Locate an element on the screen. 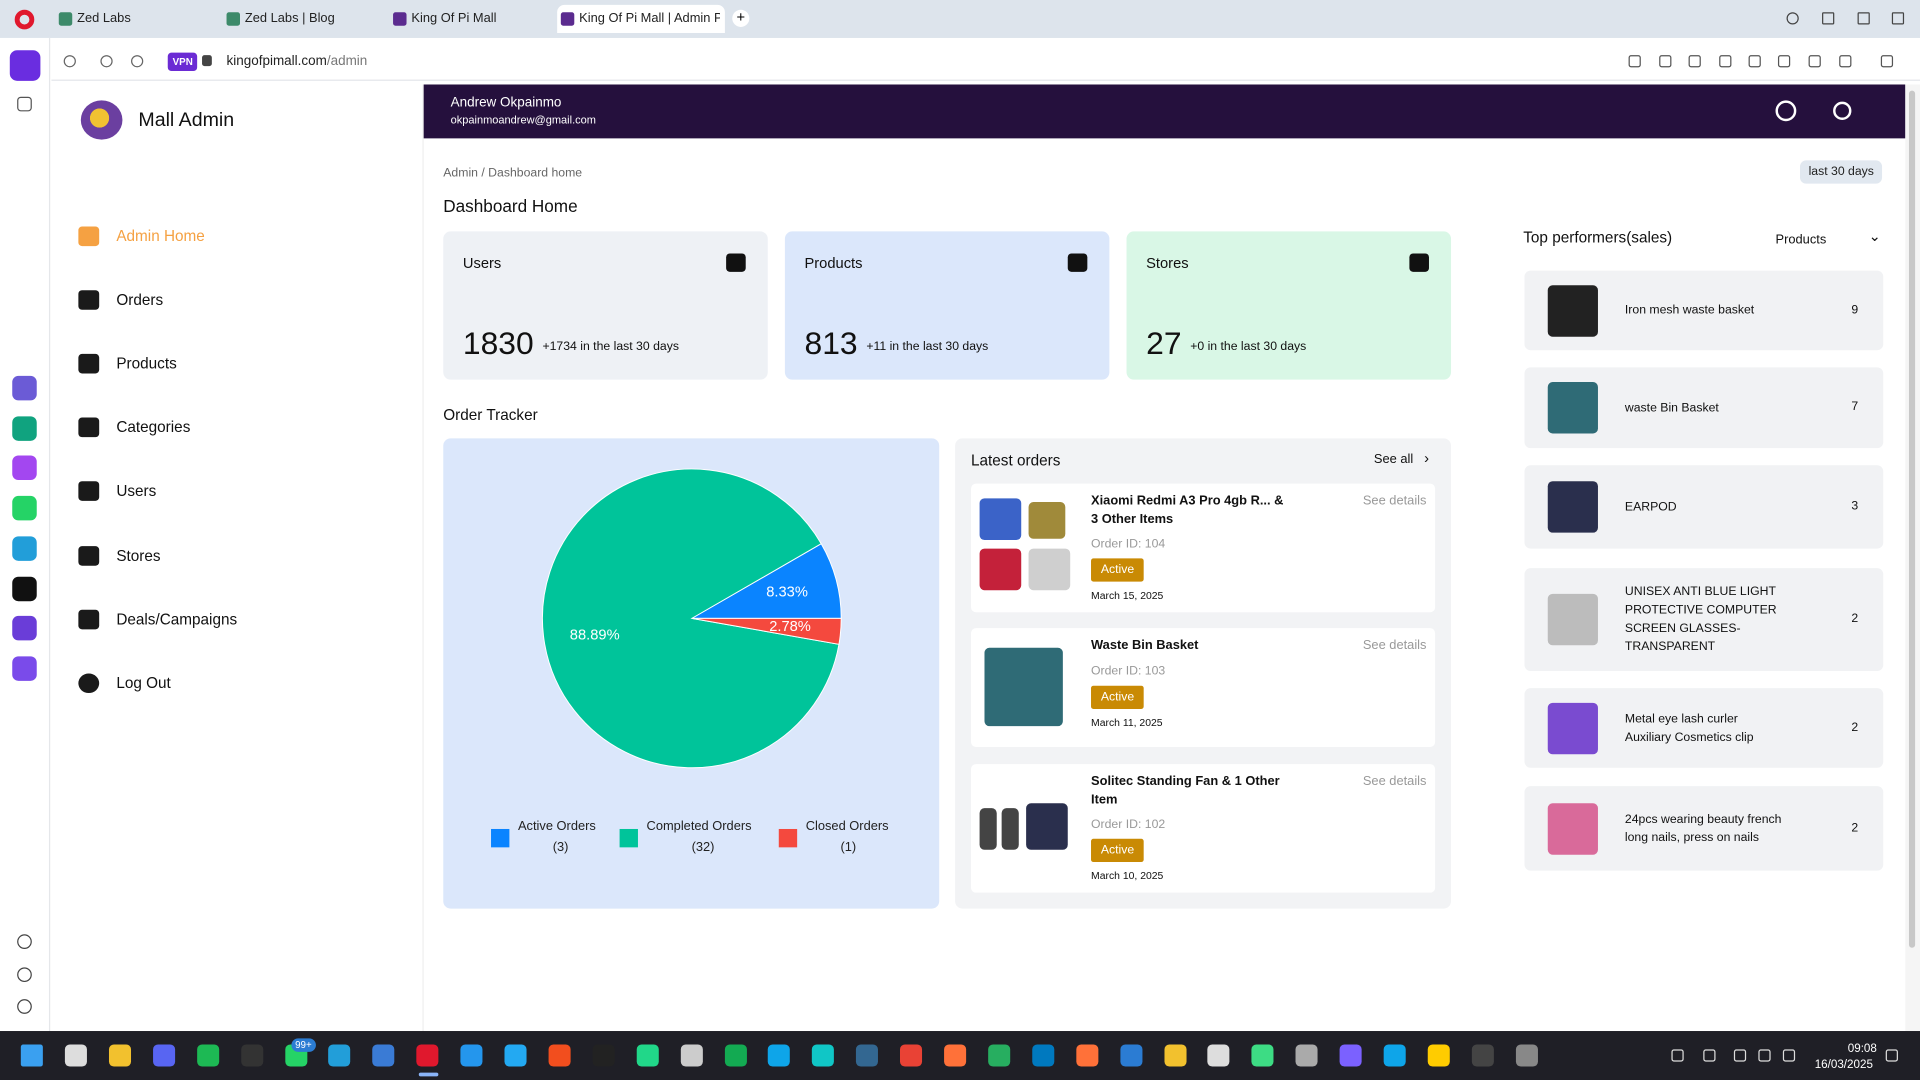 This screenshot has width=1920, height=1080. history-icon is located at coordinates (1786, 111).